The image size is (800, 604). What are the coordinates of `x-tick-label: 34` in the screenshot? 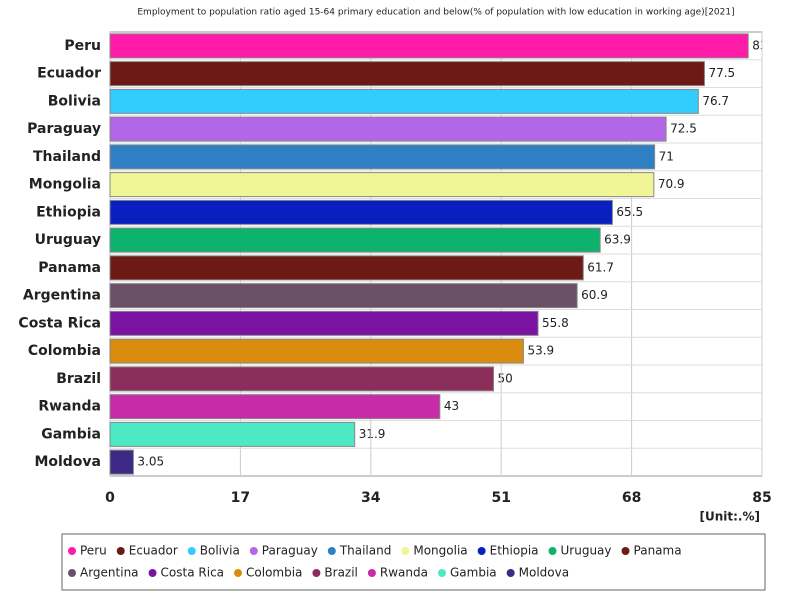 It's located at (371, 498).